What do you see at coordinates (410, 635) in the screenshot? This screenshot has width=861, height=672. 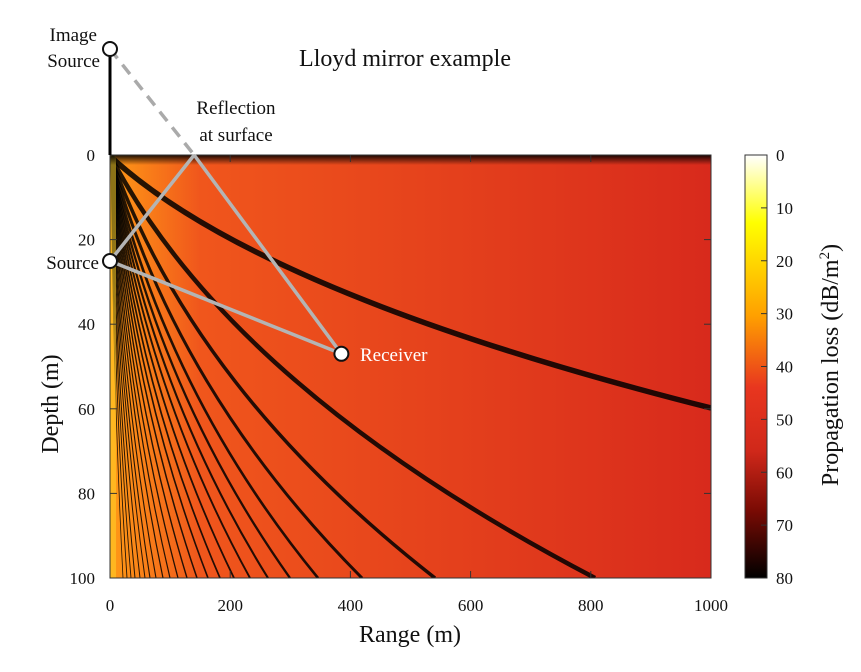 I see `x-axis-label: Range (m)` at bounding box center [410, 635].